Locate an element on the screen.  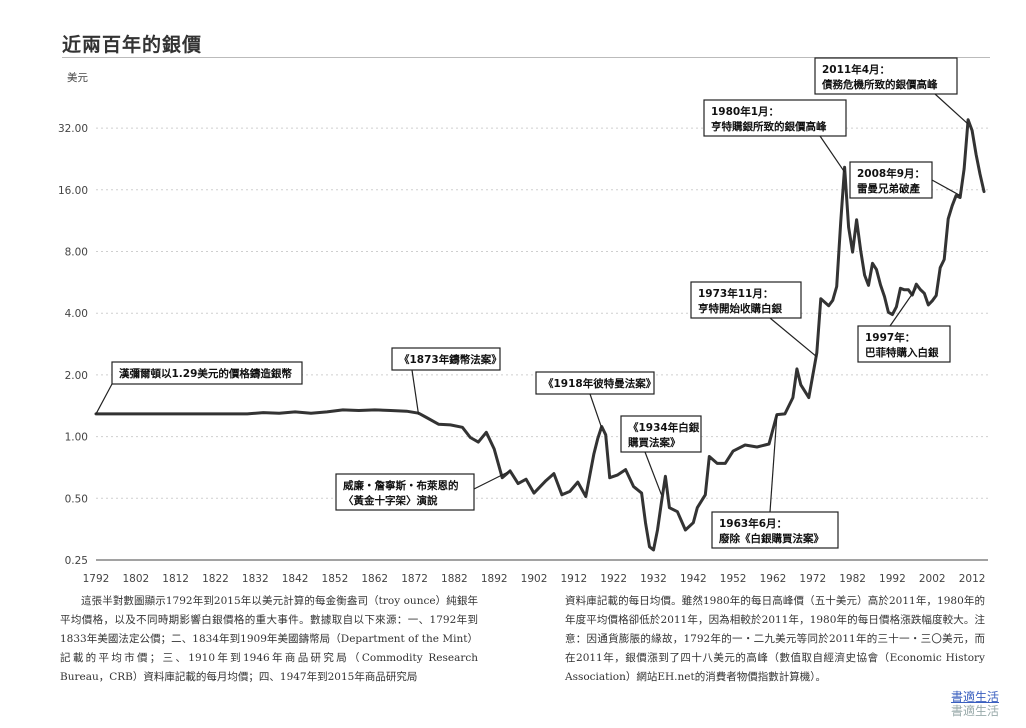
annotation: 1973年11月： 亨特開始收購白銀 is located at coordinates (754, 319).